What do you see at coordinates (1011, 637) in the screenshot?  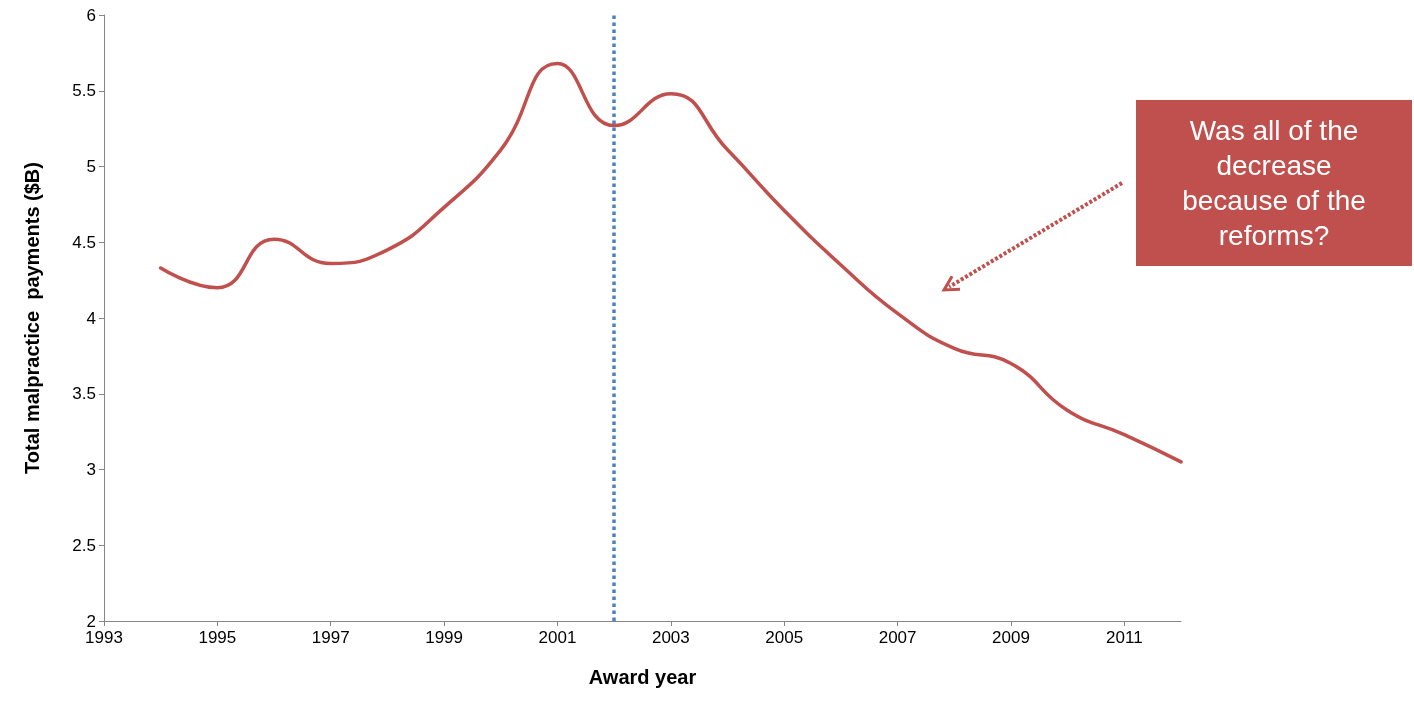 I see `x-tick-label: 2009` at bounding box center [1011, 637].